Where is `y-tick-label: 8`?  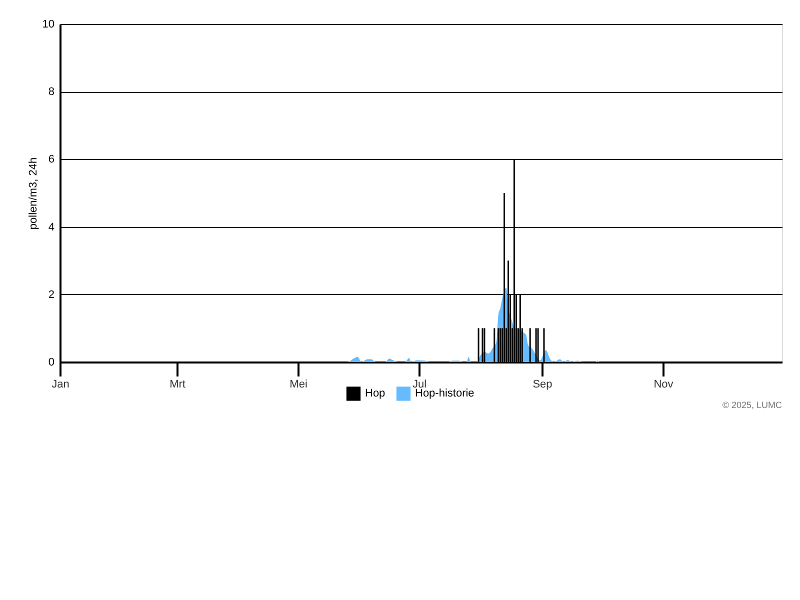 y-tick-label: 8 is located at coordinates (51, 92).